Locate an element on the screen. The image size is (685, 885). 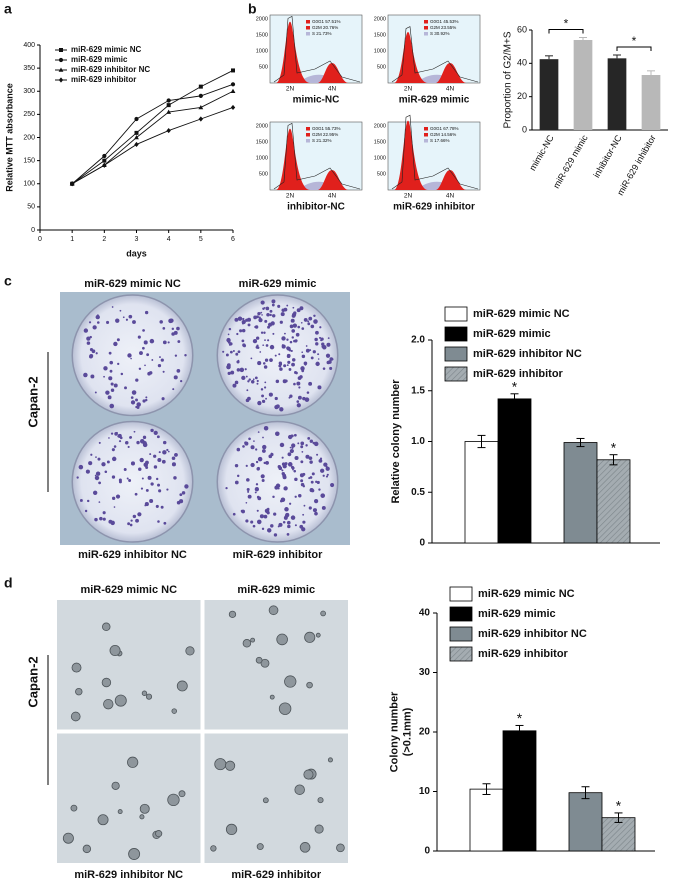
panel-label: b is located at coordinates (252, 9).